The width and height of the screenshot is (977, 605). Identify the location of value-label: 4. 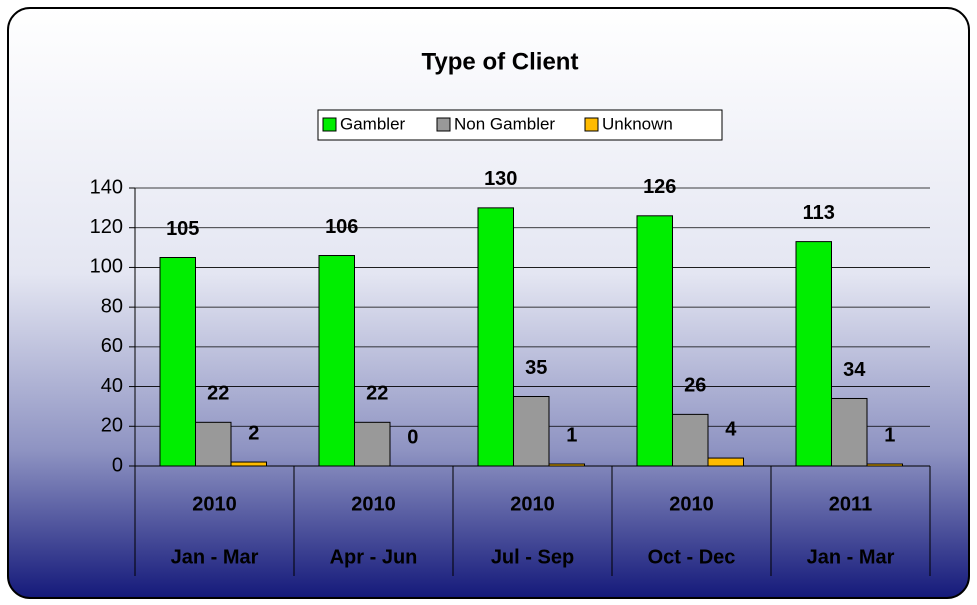
(731, 429).